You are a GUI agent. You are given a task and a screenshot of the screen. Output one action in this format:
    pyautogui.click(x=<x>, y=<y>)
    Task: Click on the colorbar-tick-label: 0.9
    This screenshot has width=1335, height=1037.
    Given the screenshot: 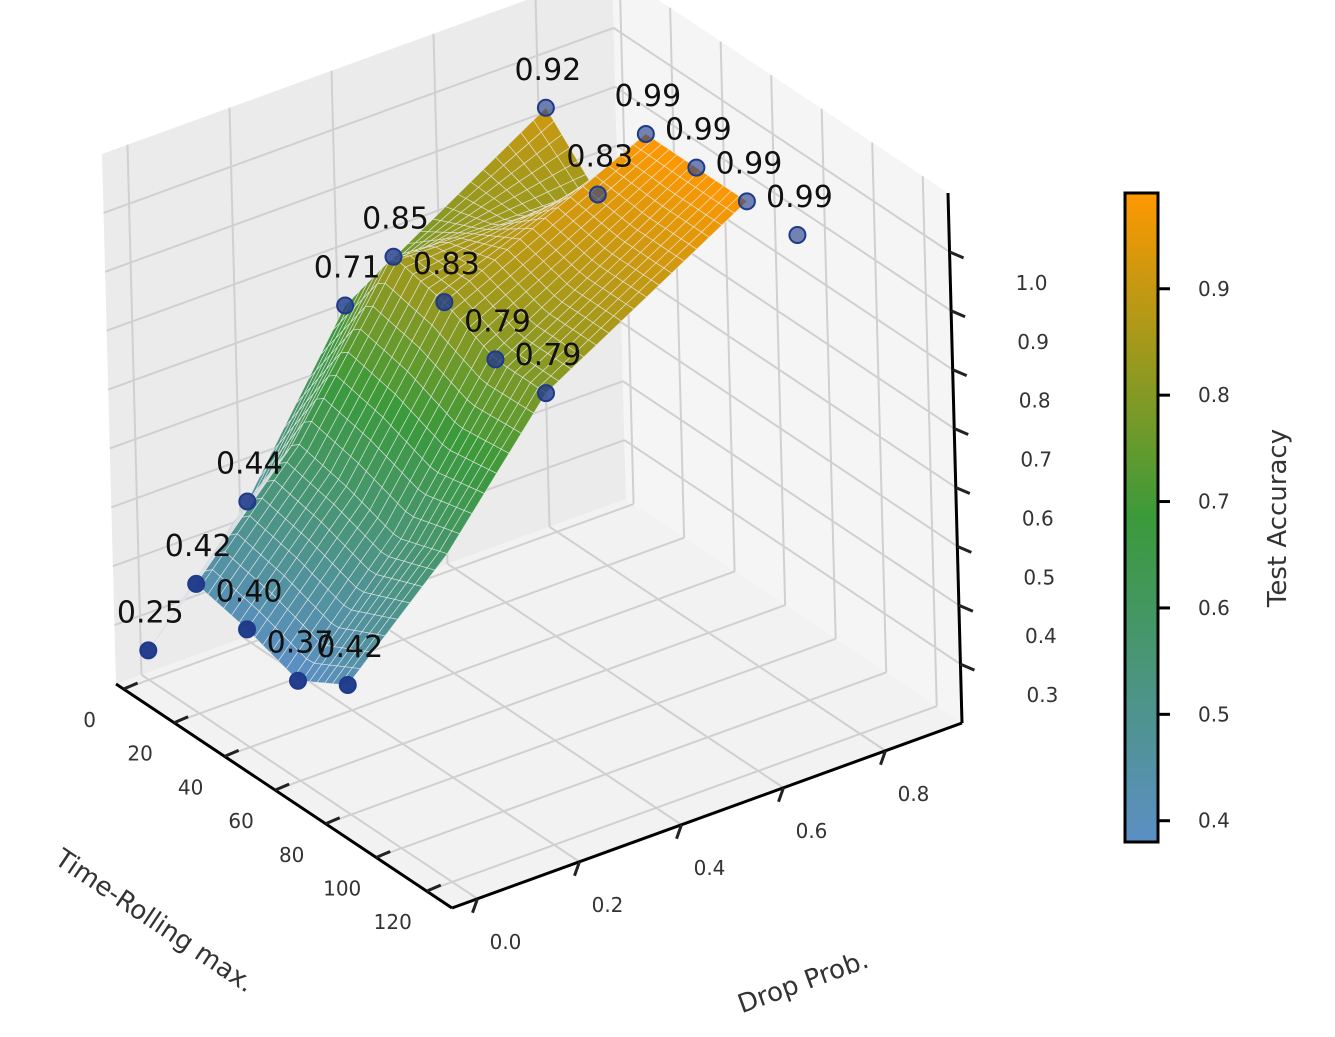 What is the action you would take?
    pyautogui.click(x=1214, y=289)
    